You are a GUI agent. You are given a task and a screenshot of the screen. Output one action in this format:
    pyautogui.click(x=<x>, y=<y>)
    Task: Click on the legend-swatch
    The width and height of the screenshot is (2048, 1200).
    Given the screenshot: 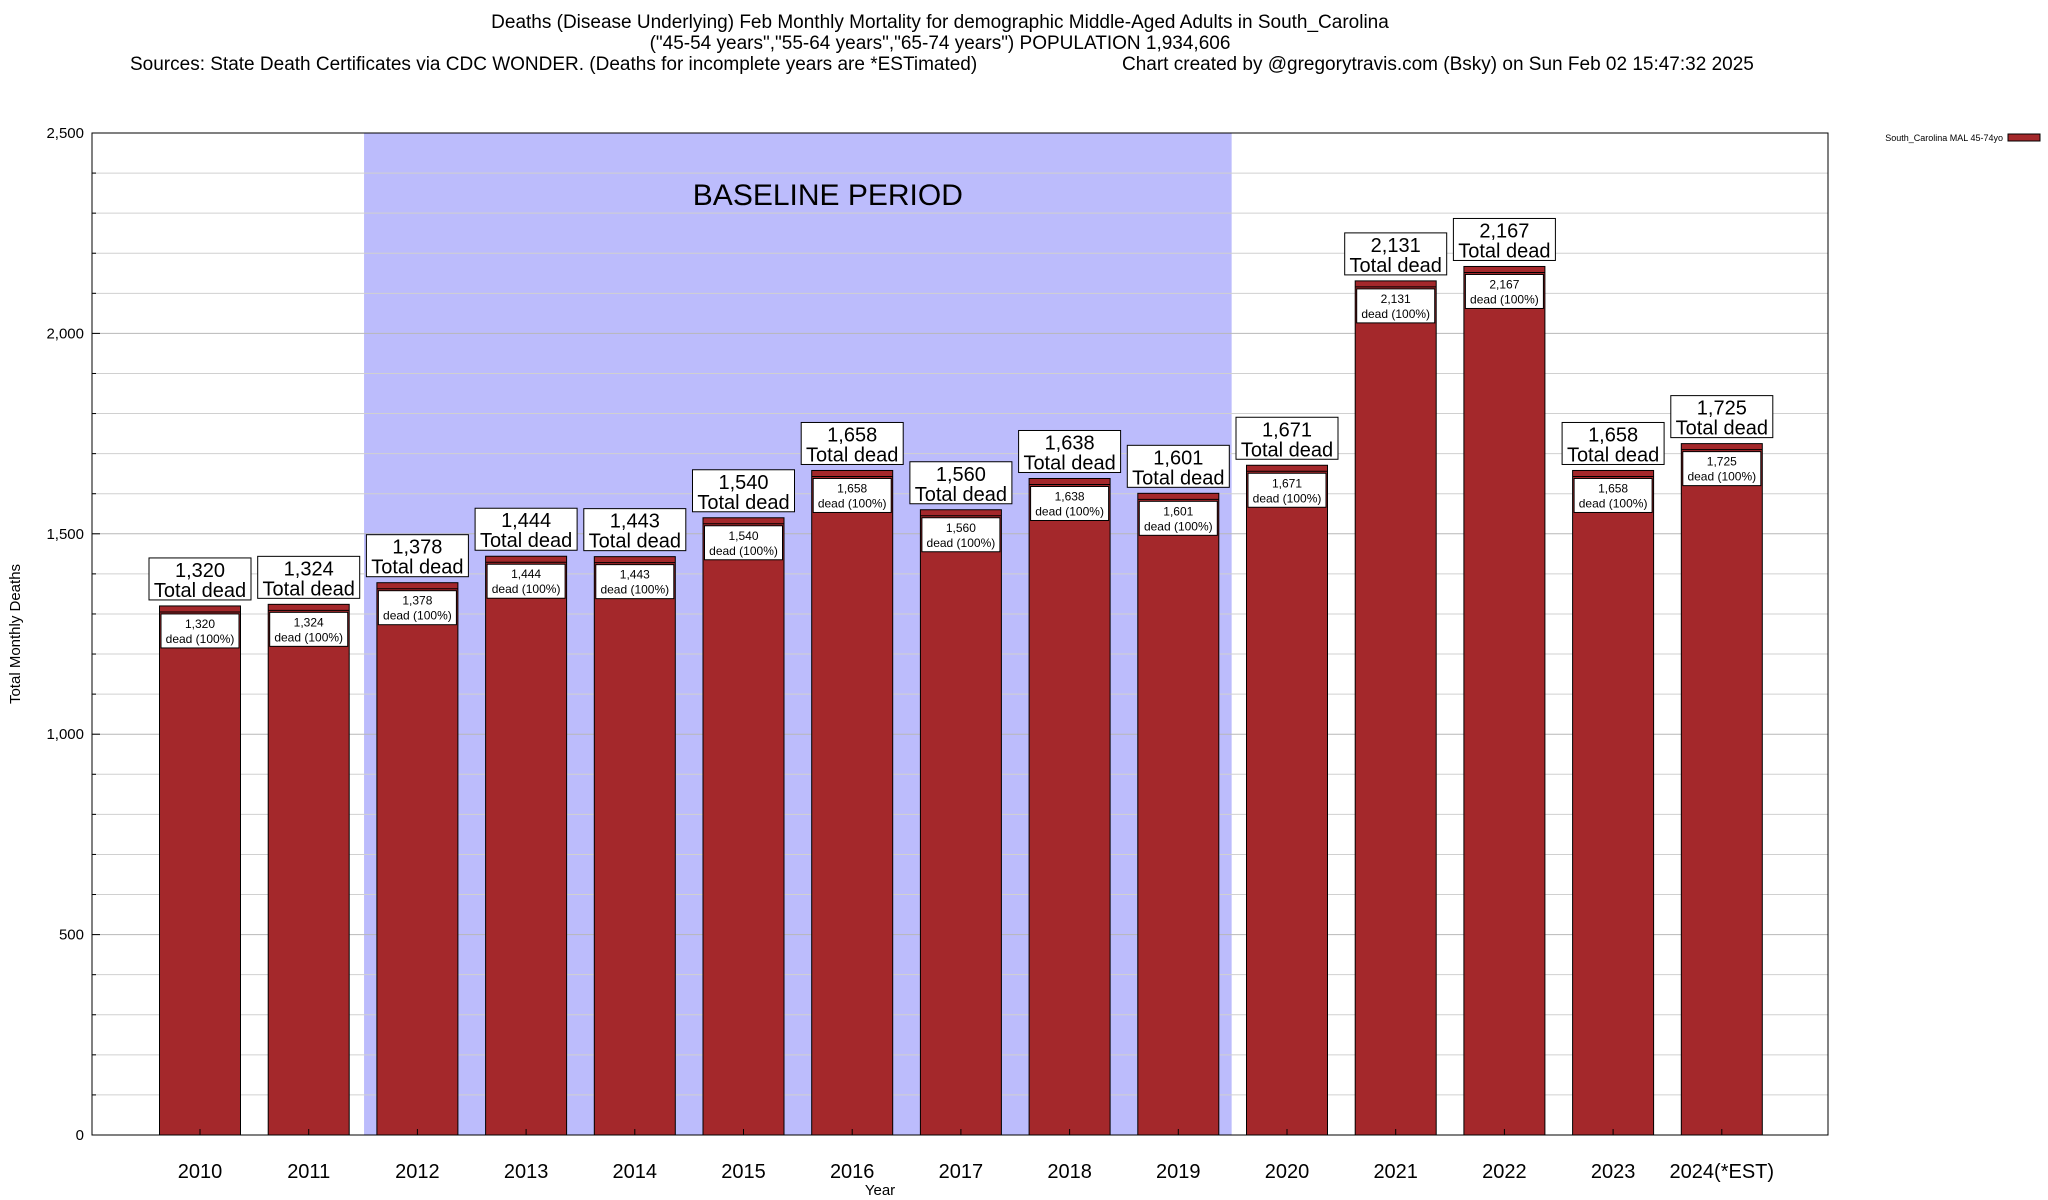 What is the action you would take?
    pyautogui.click(x=2024, y=137)
    